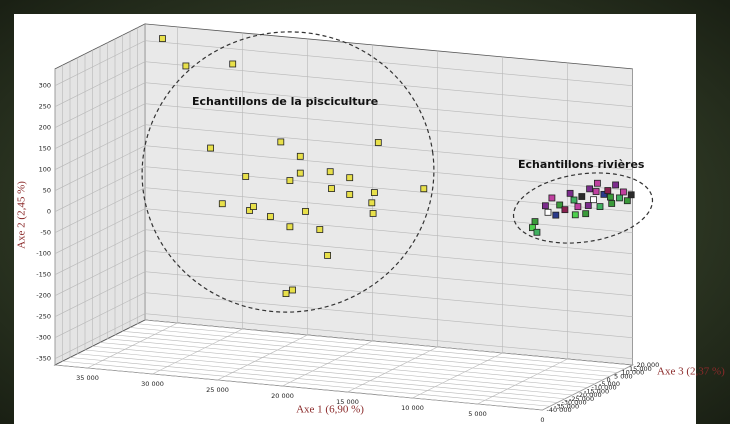  What do you see at coordinates (43, 296) in the screenshot?
I see `y-tick-label: -200` at bounding box center [43, 296].